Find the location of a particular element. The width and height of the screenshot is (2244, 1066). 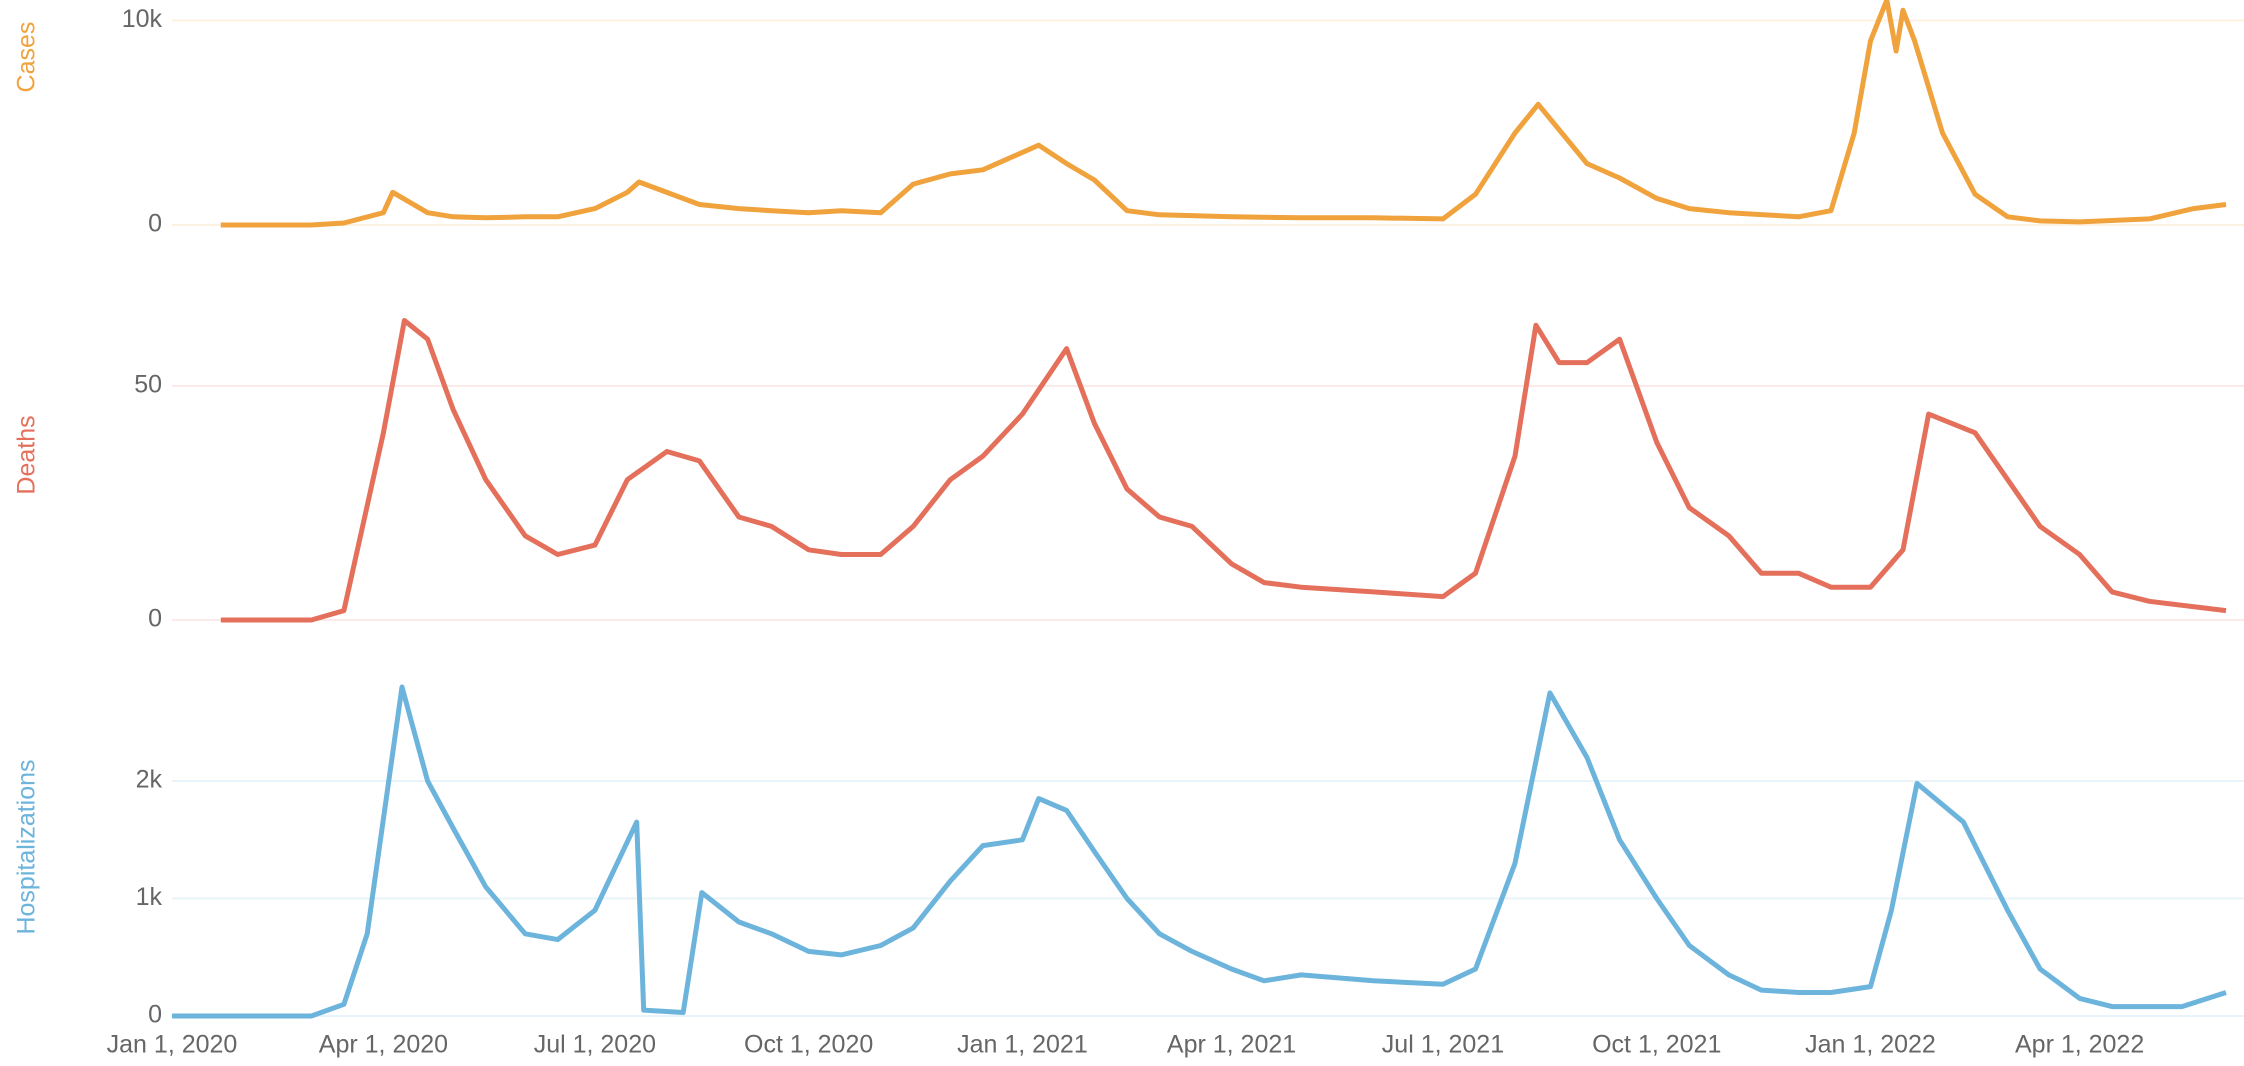

y-tick-label: 1k is located at coordinates (149, 897).